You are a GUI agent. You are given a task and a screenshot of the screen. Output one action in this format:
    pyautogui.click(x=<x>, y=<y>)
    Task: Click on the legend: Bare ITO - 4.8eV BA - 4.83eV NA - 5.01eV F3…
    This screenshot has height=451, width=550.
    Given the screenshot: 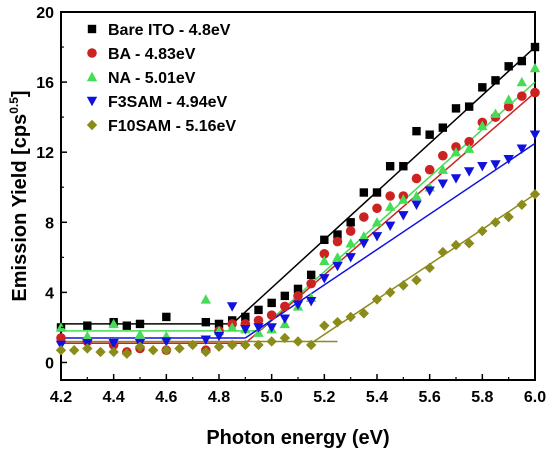 What is the action you would take?
    pyautogui.click(x=161, y=78)
    